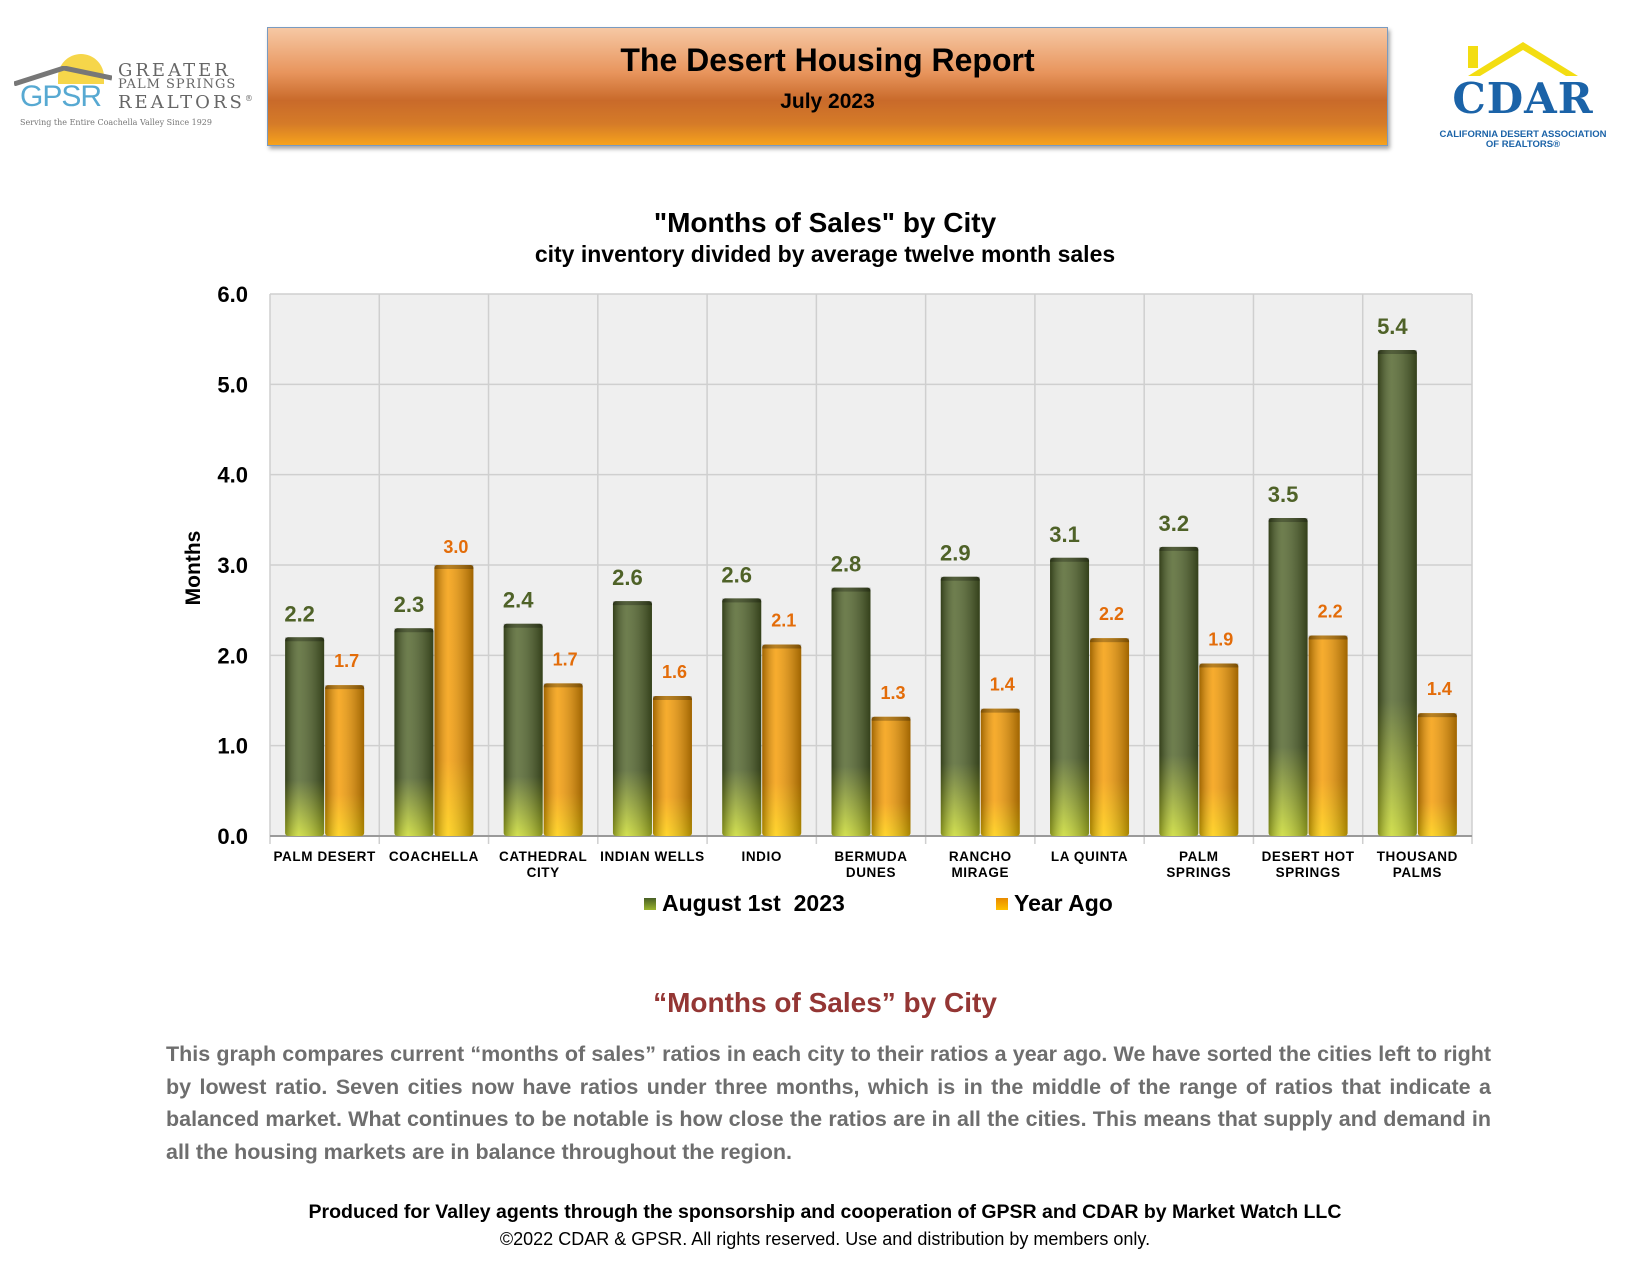 The image size is (1650, 1275). Describe the element at coordinates (324, 856) in the screenshot. I see `x-tick-label: PALM DESERT` at that location.